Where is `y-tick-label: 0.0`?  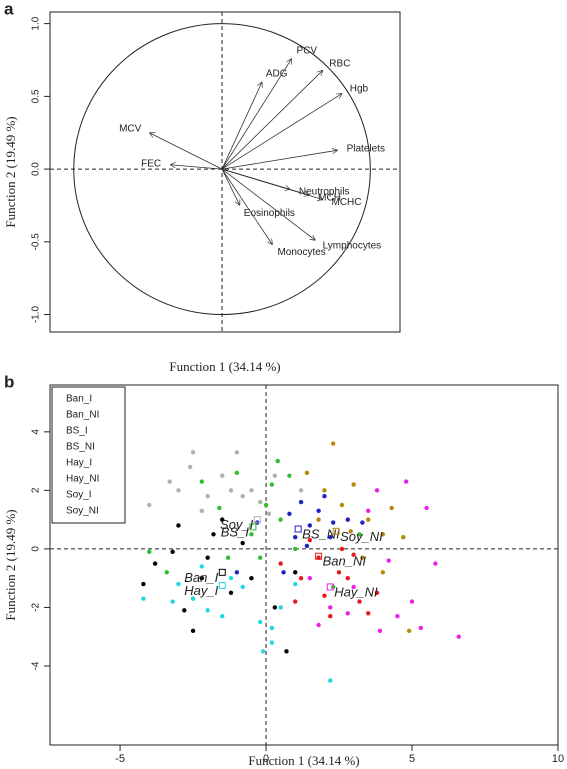 y-tick-label: 0.0 is located at coordinates (36, 169).